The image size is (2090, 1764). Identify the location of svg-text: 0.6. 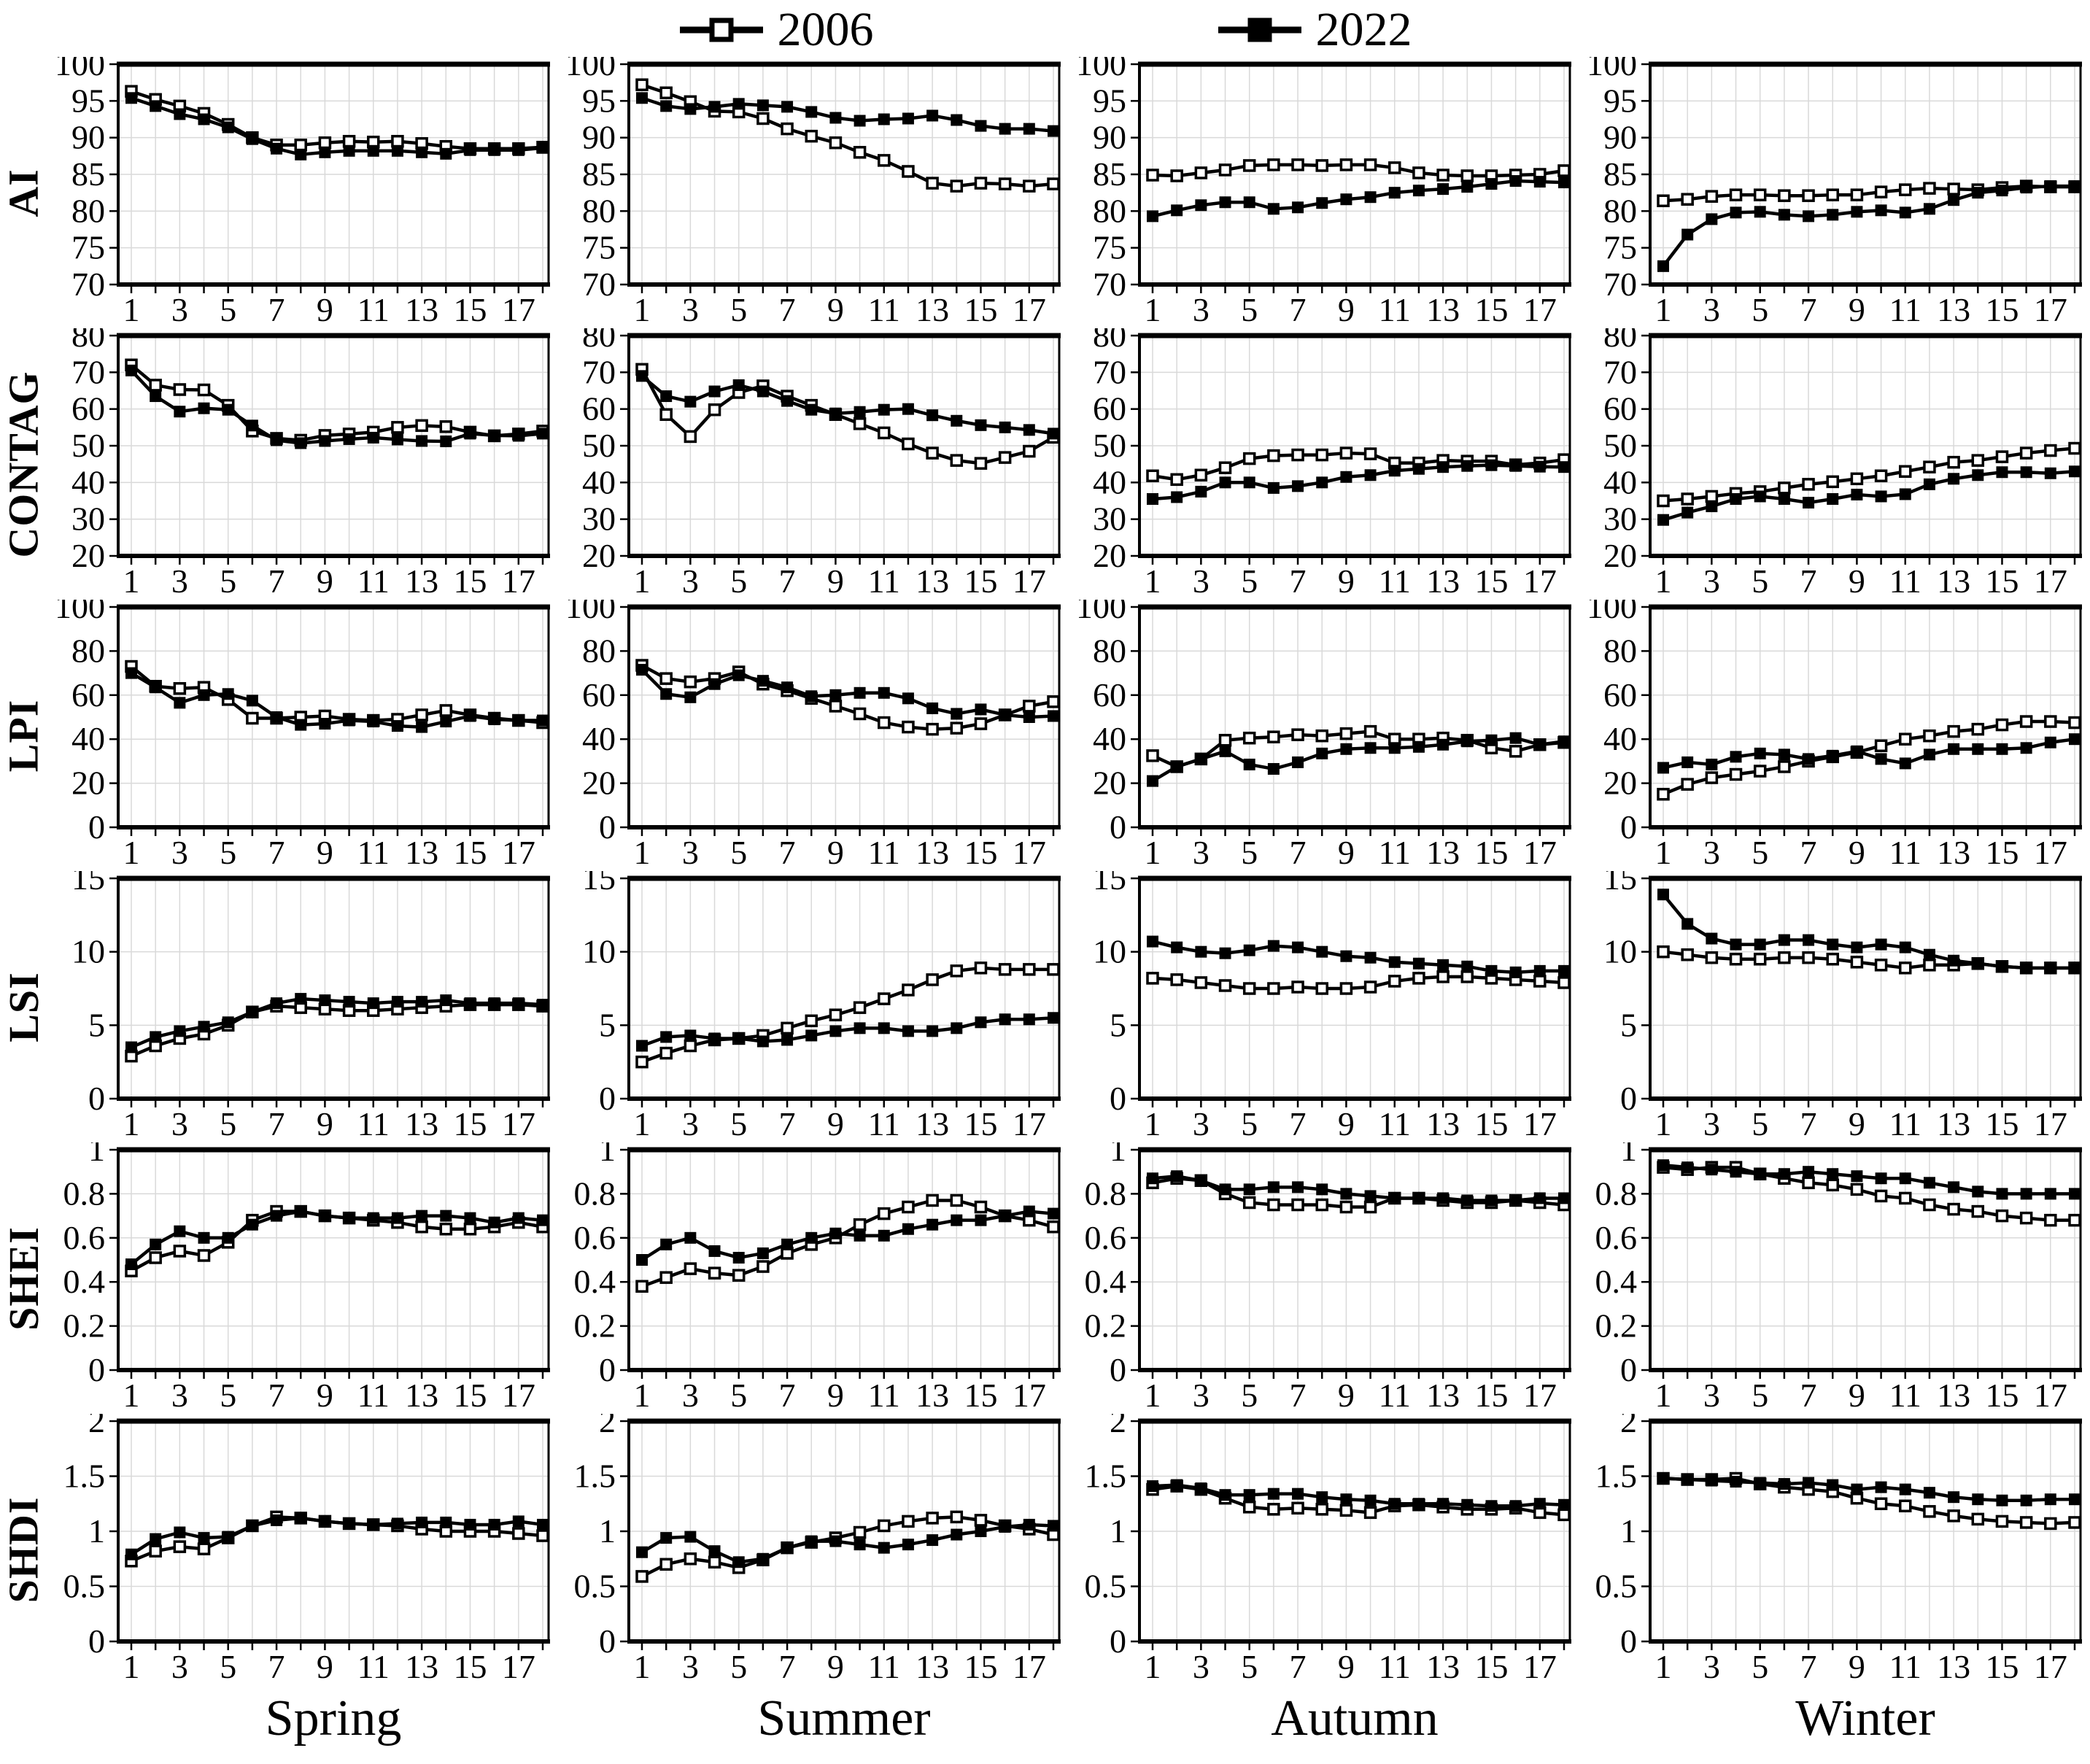
(1106, 1237).